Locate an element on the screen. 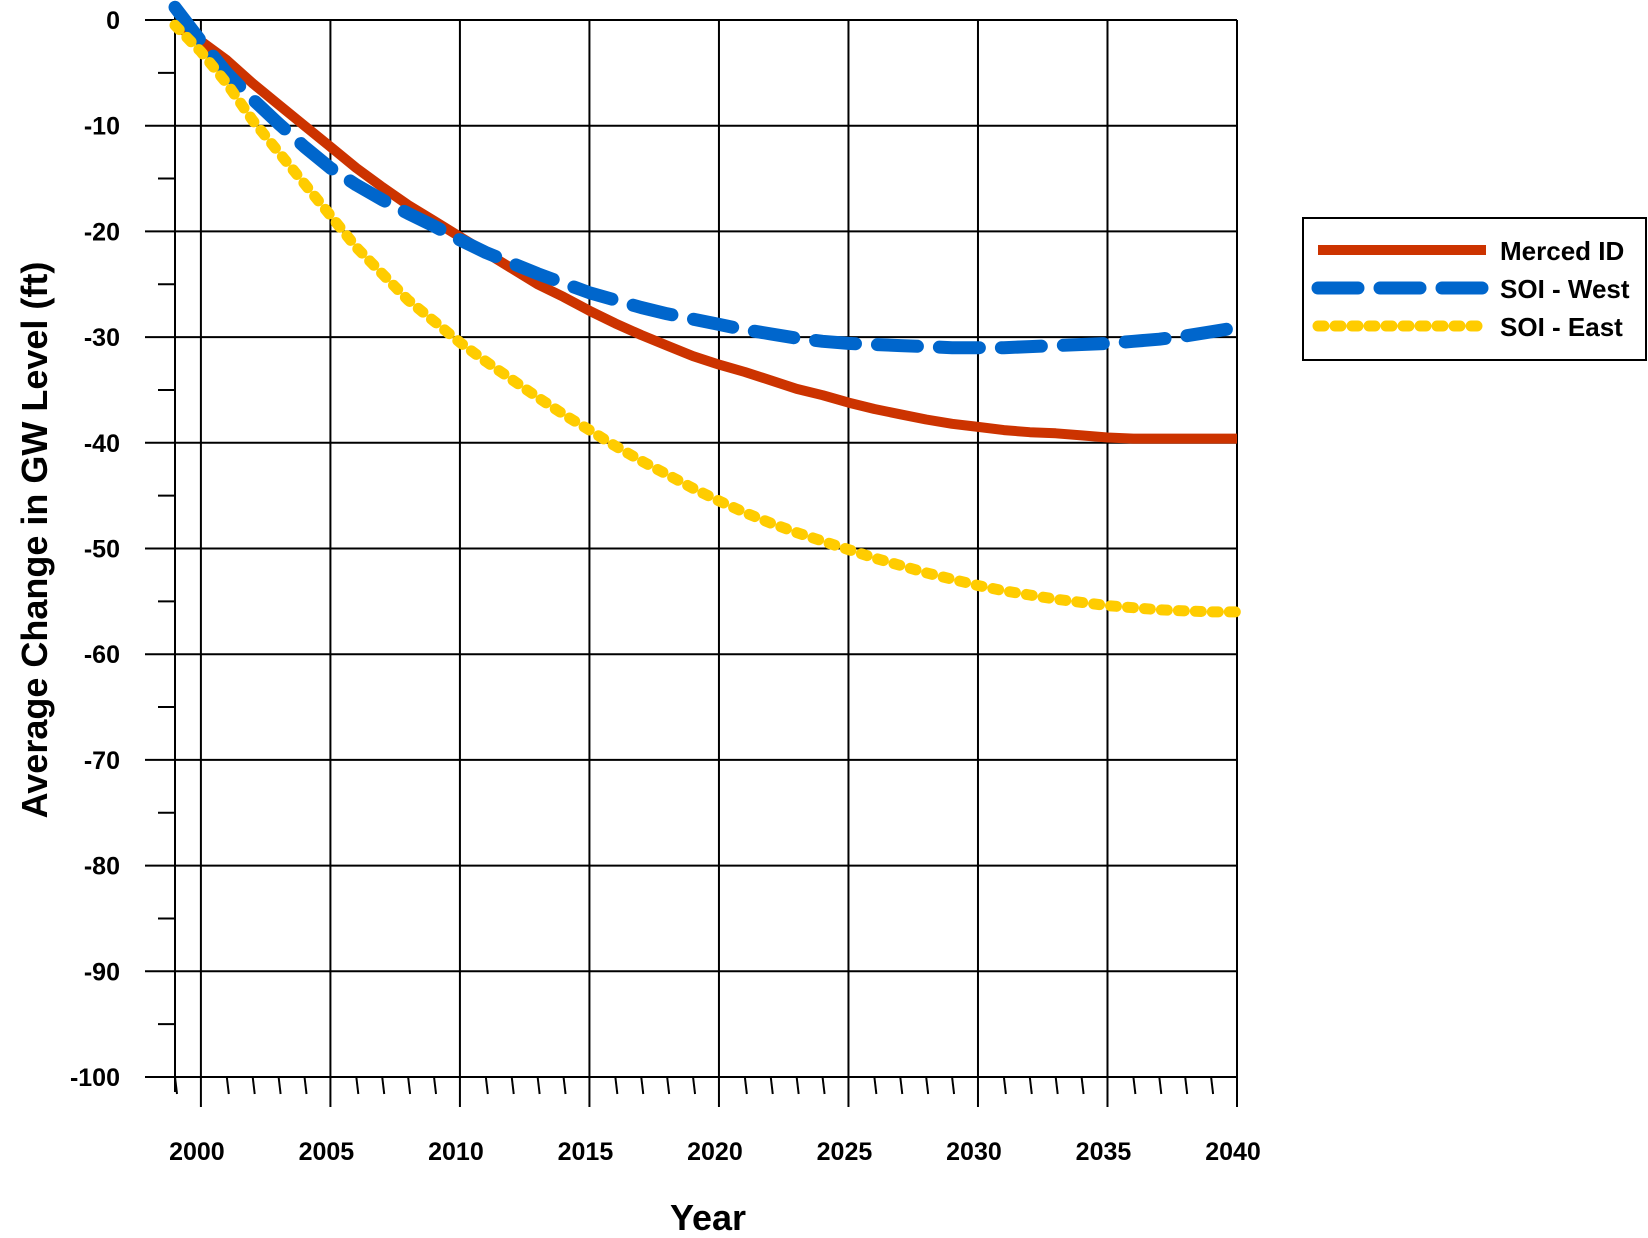  legend: Merced ID SOI - West SOI - East is located at coordinates (1474, 289).